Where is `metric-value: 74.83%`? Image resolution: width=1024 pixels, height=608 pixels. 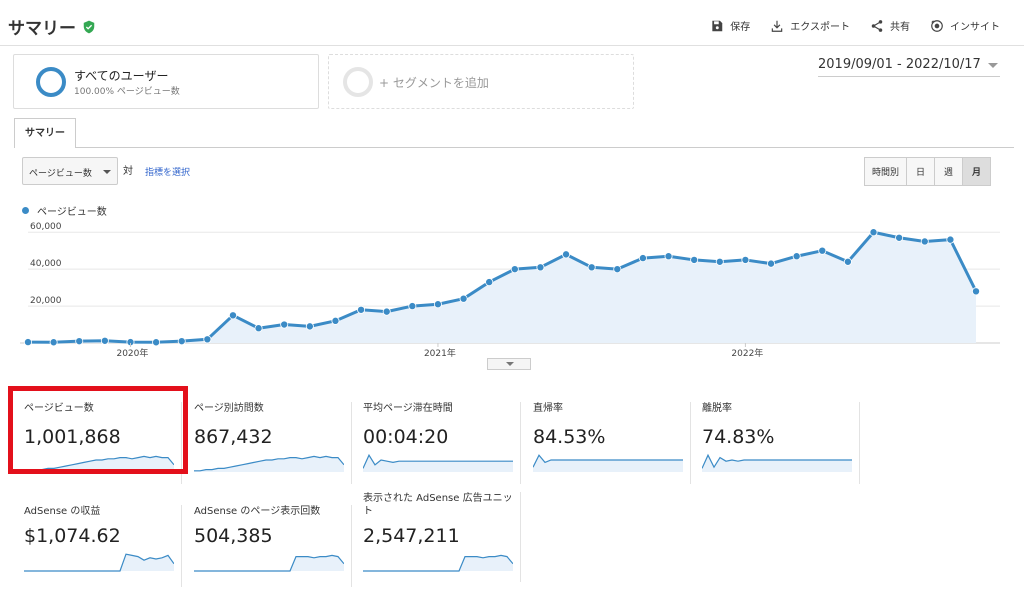
metric-value: 74.83% is located at coordinates (738, 437).